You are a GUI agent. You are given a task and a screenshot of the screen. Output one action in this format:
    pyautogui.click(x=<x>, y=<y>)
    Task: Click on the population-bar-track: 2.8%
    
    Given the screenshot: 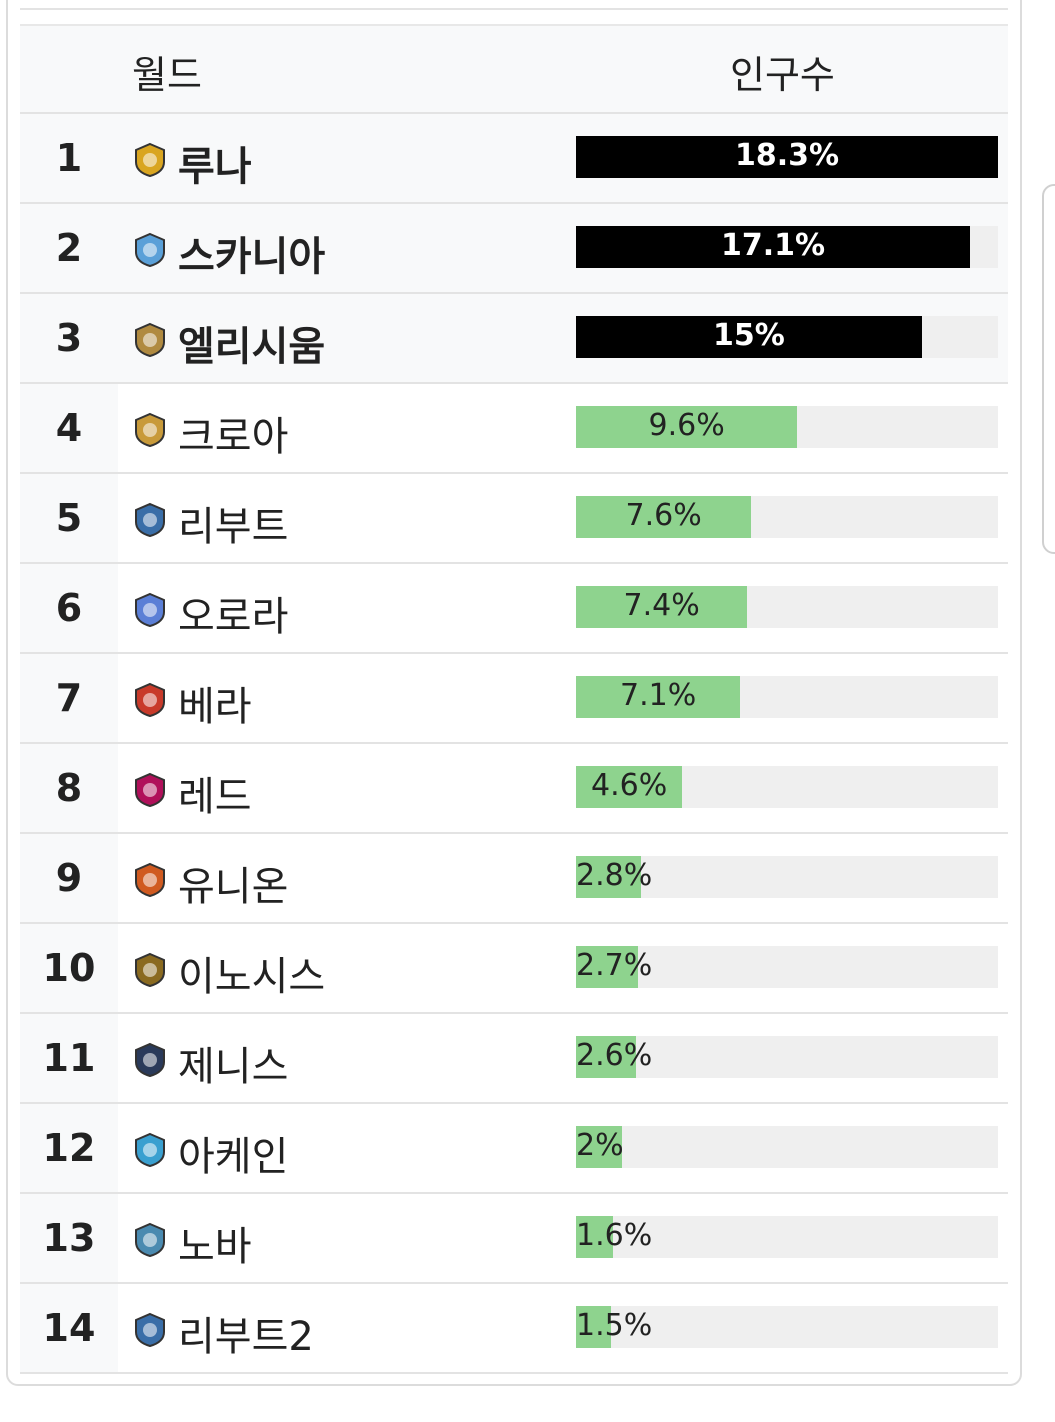 What is the action you would take?
    pyautogui.click(x=787, y=877)
    